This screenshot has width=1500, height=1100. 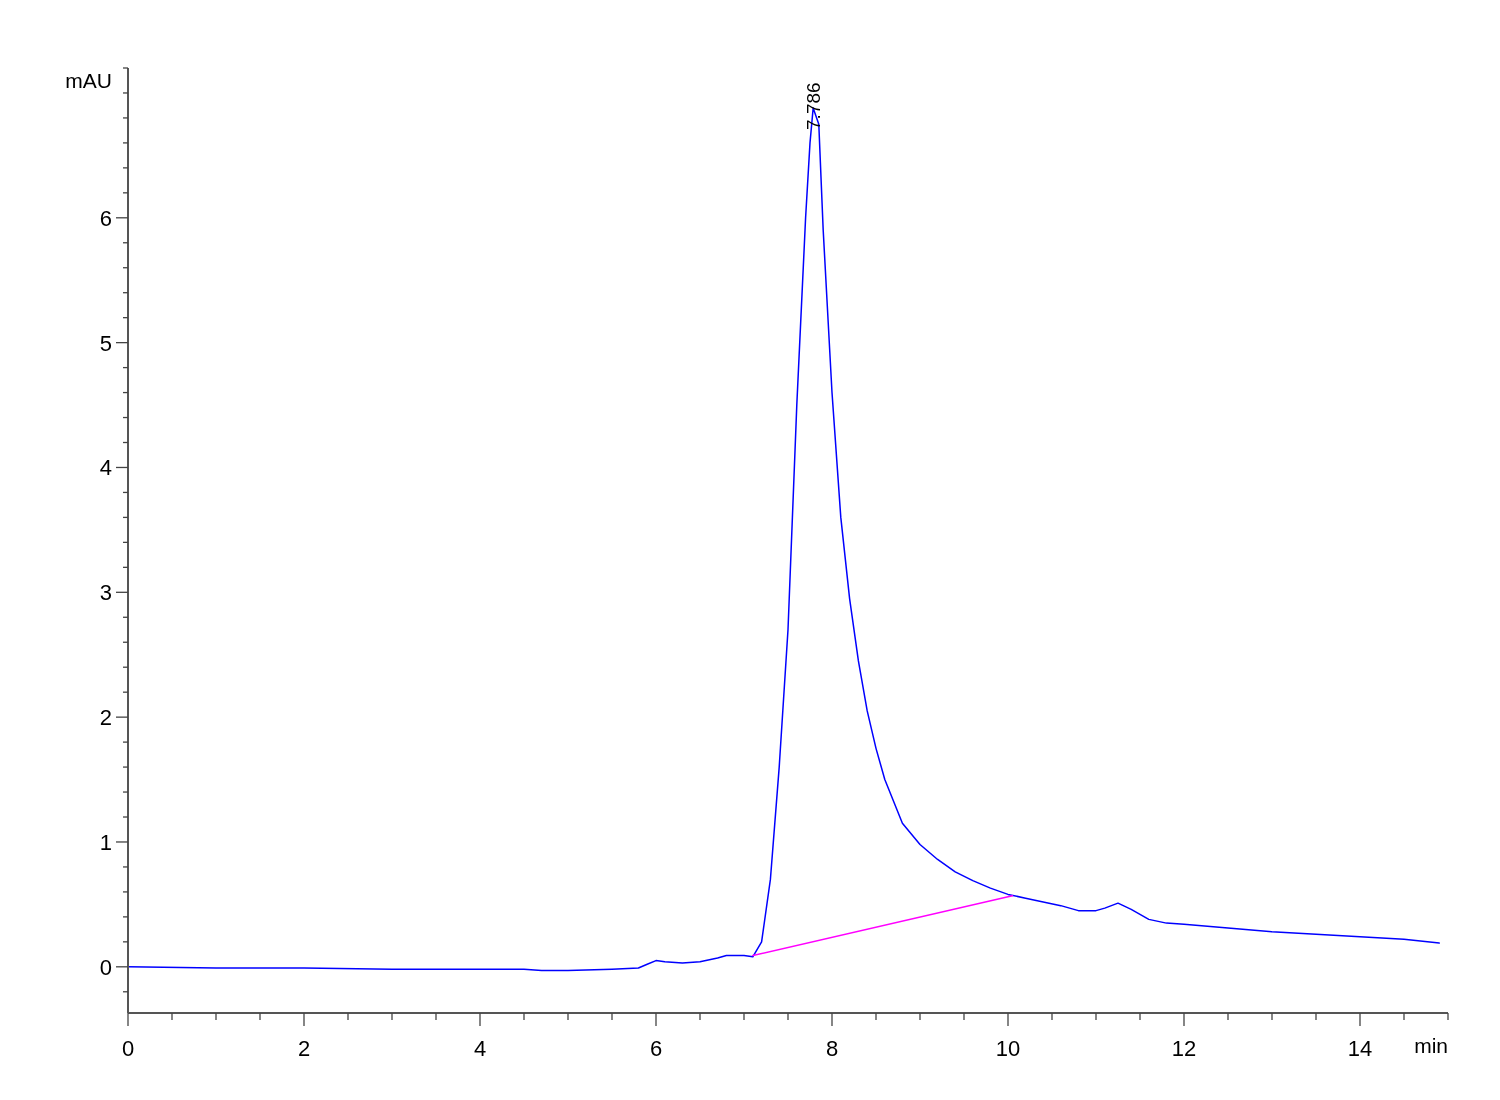 What do you see at coordinates (105, 468) in the screenshot?
I see `y-tick-label: 4` at bounding box center [105, 468].